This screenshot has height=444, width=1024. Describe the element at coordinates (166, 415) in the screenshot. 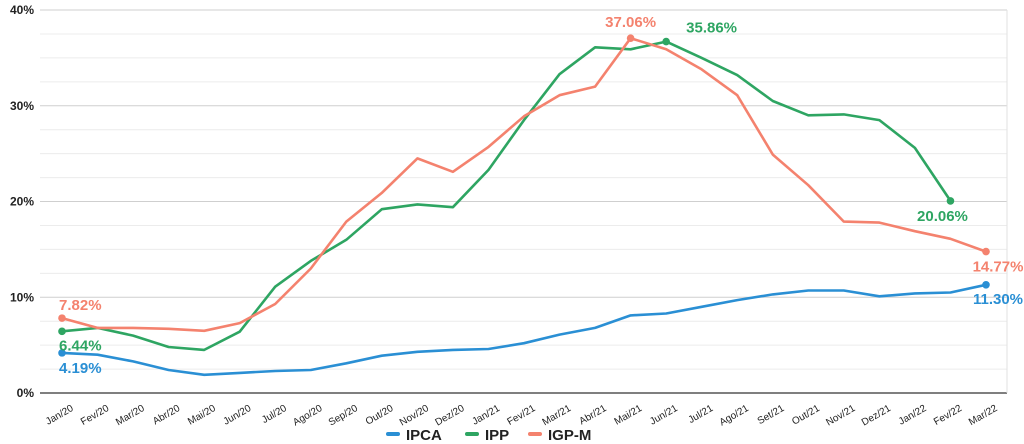

I see `x-tick-label: Abr/20` at that location.